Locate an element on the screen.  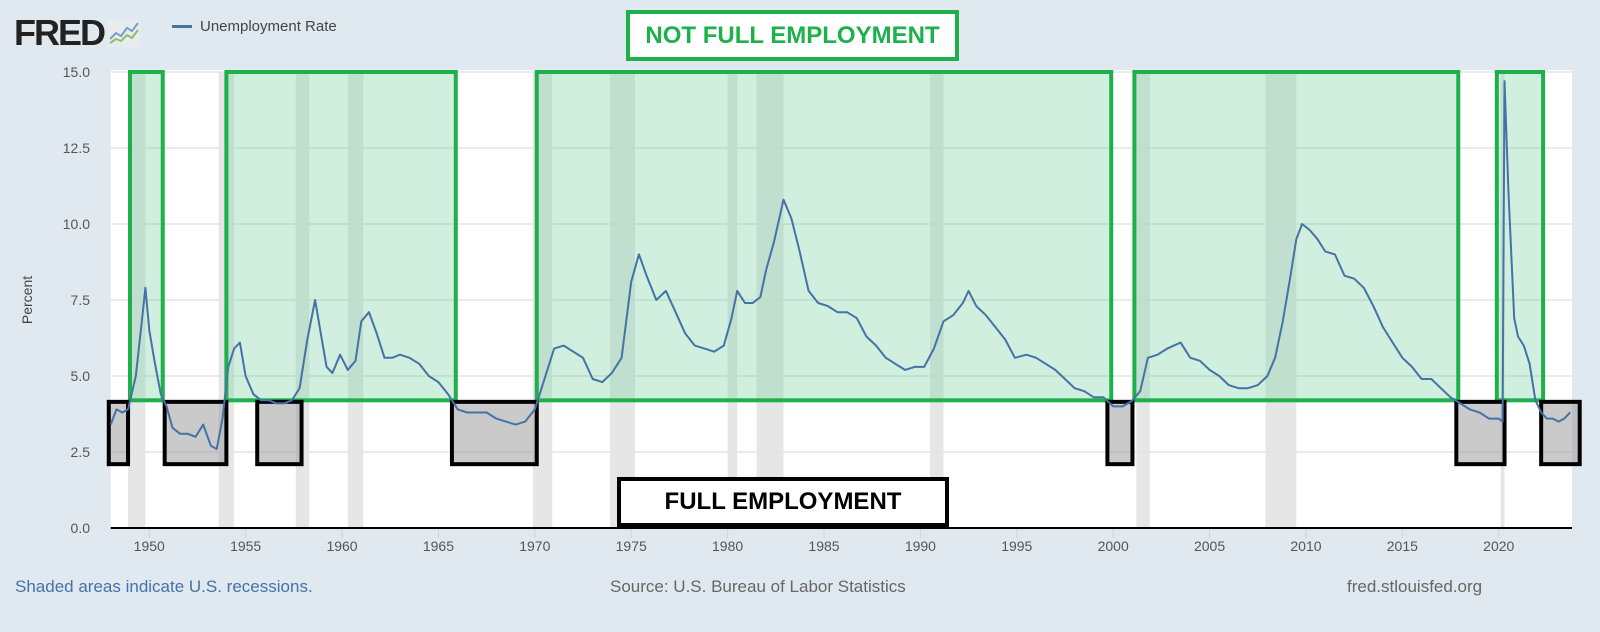
y-tick-label: 0.0 is located at coordinates (81, 528).